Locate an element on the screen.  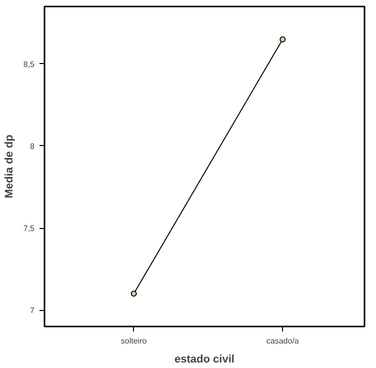
x-tick-label: casado/a is located at coordinates (283, 341).